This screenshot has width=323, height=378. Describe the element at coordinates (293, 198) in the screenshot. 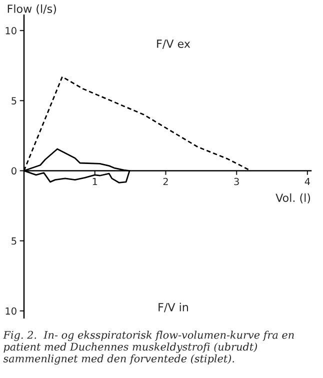

I see `x-axis-title: Vol. (l)` at that location.